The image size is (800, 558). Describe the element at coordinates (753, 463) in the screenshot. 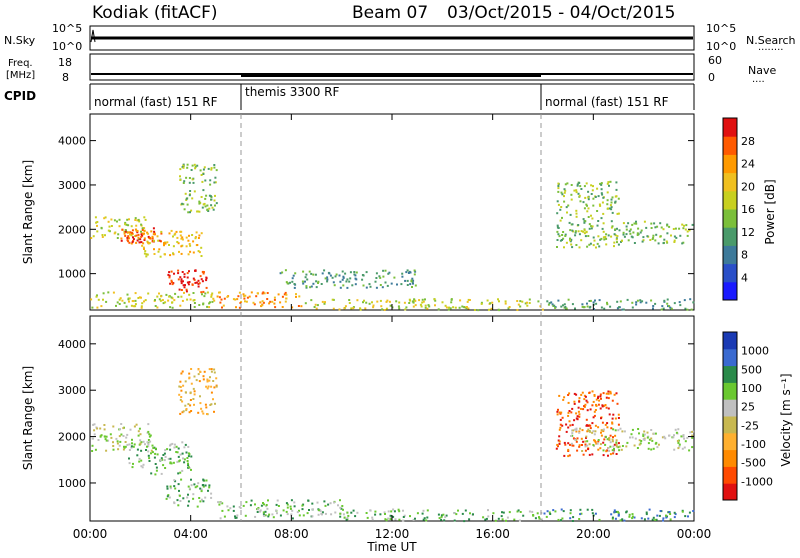

I see `colorbar-tick-label: -500` at that location.